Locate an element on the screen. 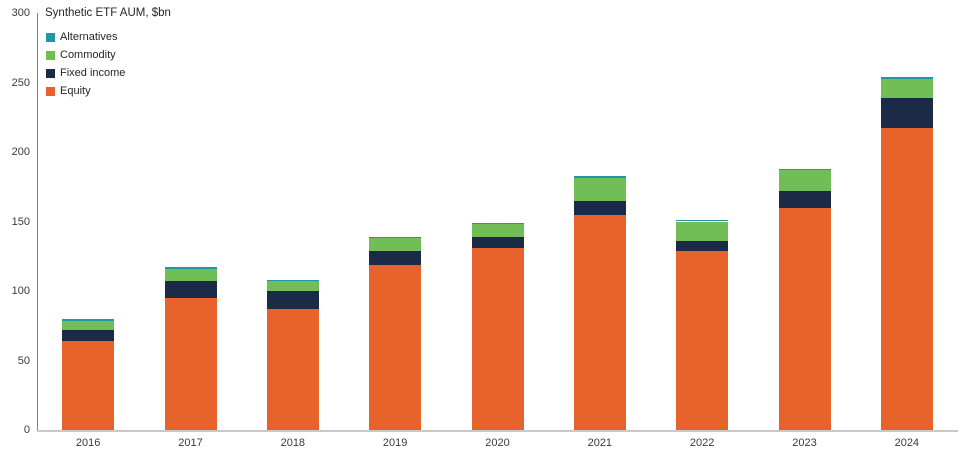 This screenshot has width=966, height=461. bar-segment-equity-2022 is located at coordinates (702, 340).